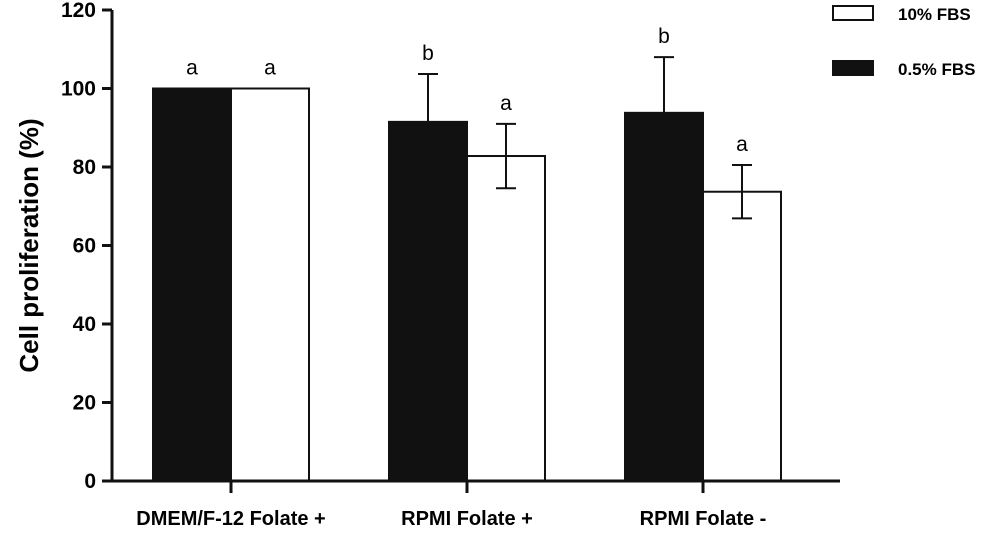 This screenshot has width=995, height=535. Describe the element at coordinates (192, 68) in the screenshot. I see `significance-label-low-fbs-0: a` at that location.